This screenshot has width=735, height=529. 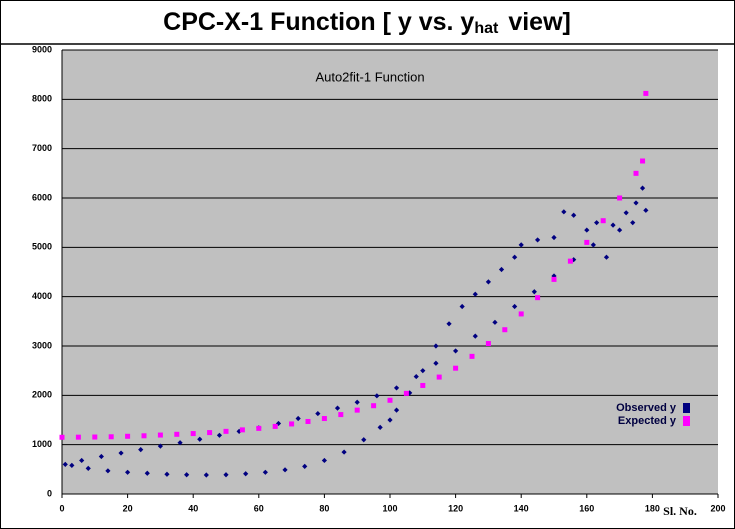 What do you see at coordinates (61, 508) in the screenshot?
I see `x-tick-label: 0` at bounding box center [61, 508].